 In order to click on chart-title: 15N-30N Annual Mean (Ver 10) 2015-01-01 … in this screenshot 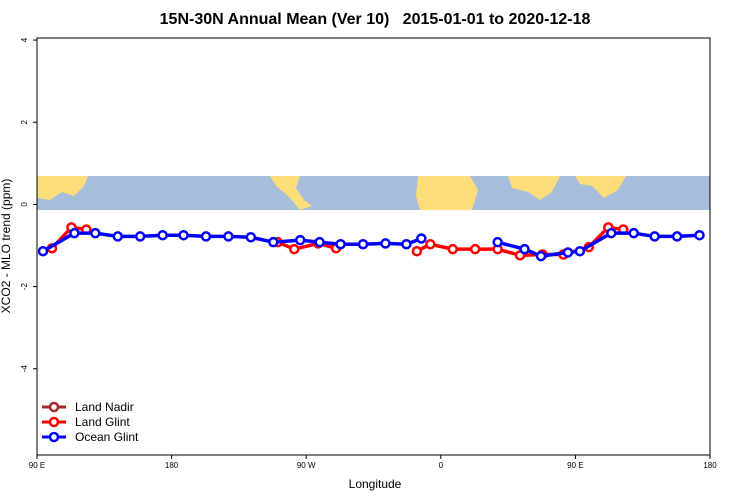, I will do `click(375, 19)`.